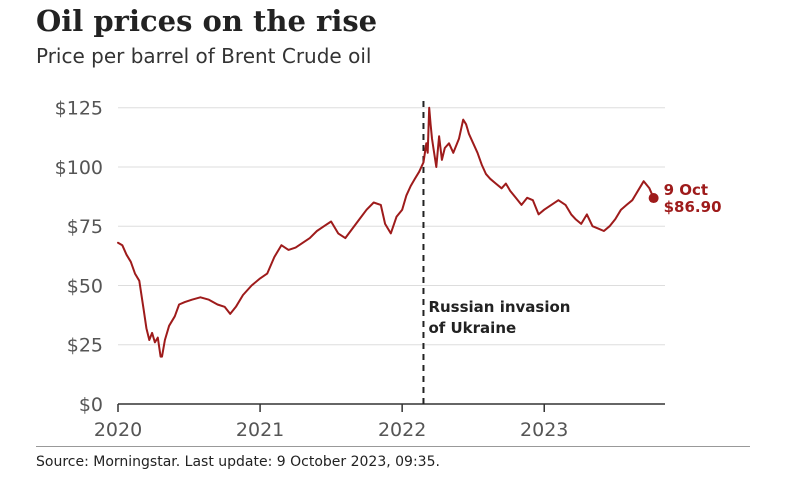 The image size is (800, 480). What do you see at coordinates (207, 21) in the screenshot?
I see `chart-title: Oil prices on the rise` at bounding box center [207, 21].